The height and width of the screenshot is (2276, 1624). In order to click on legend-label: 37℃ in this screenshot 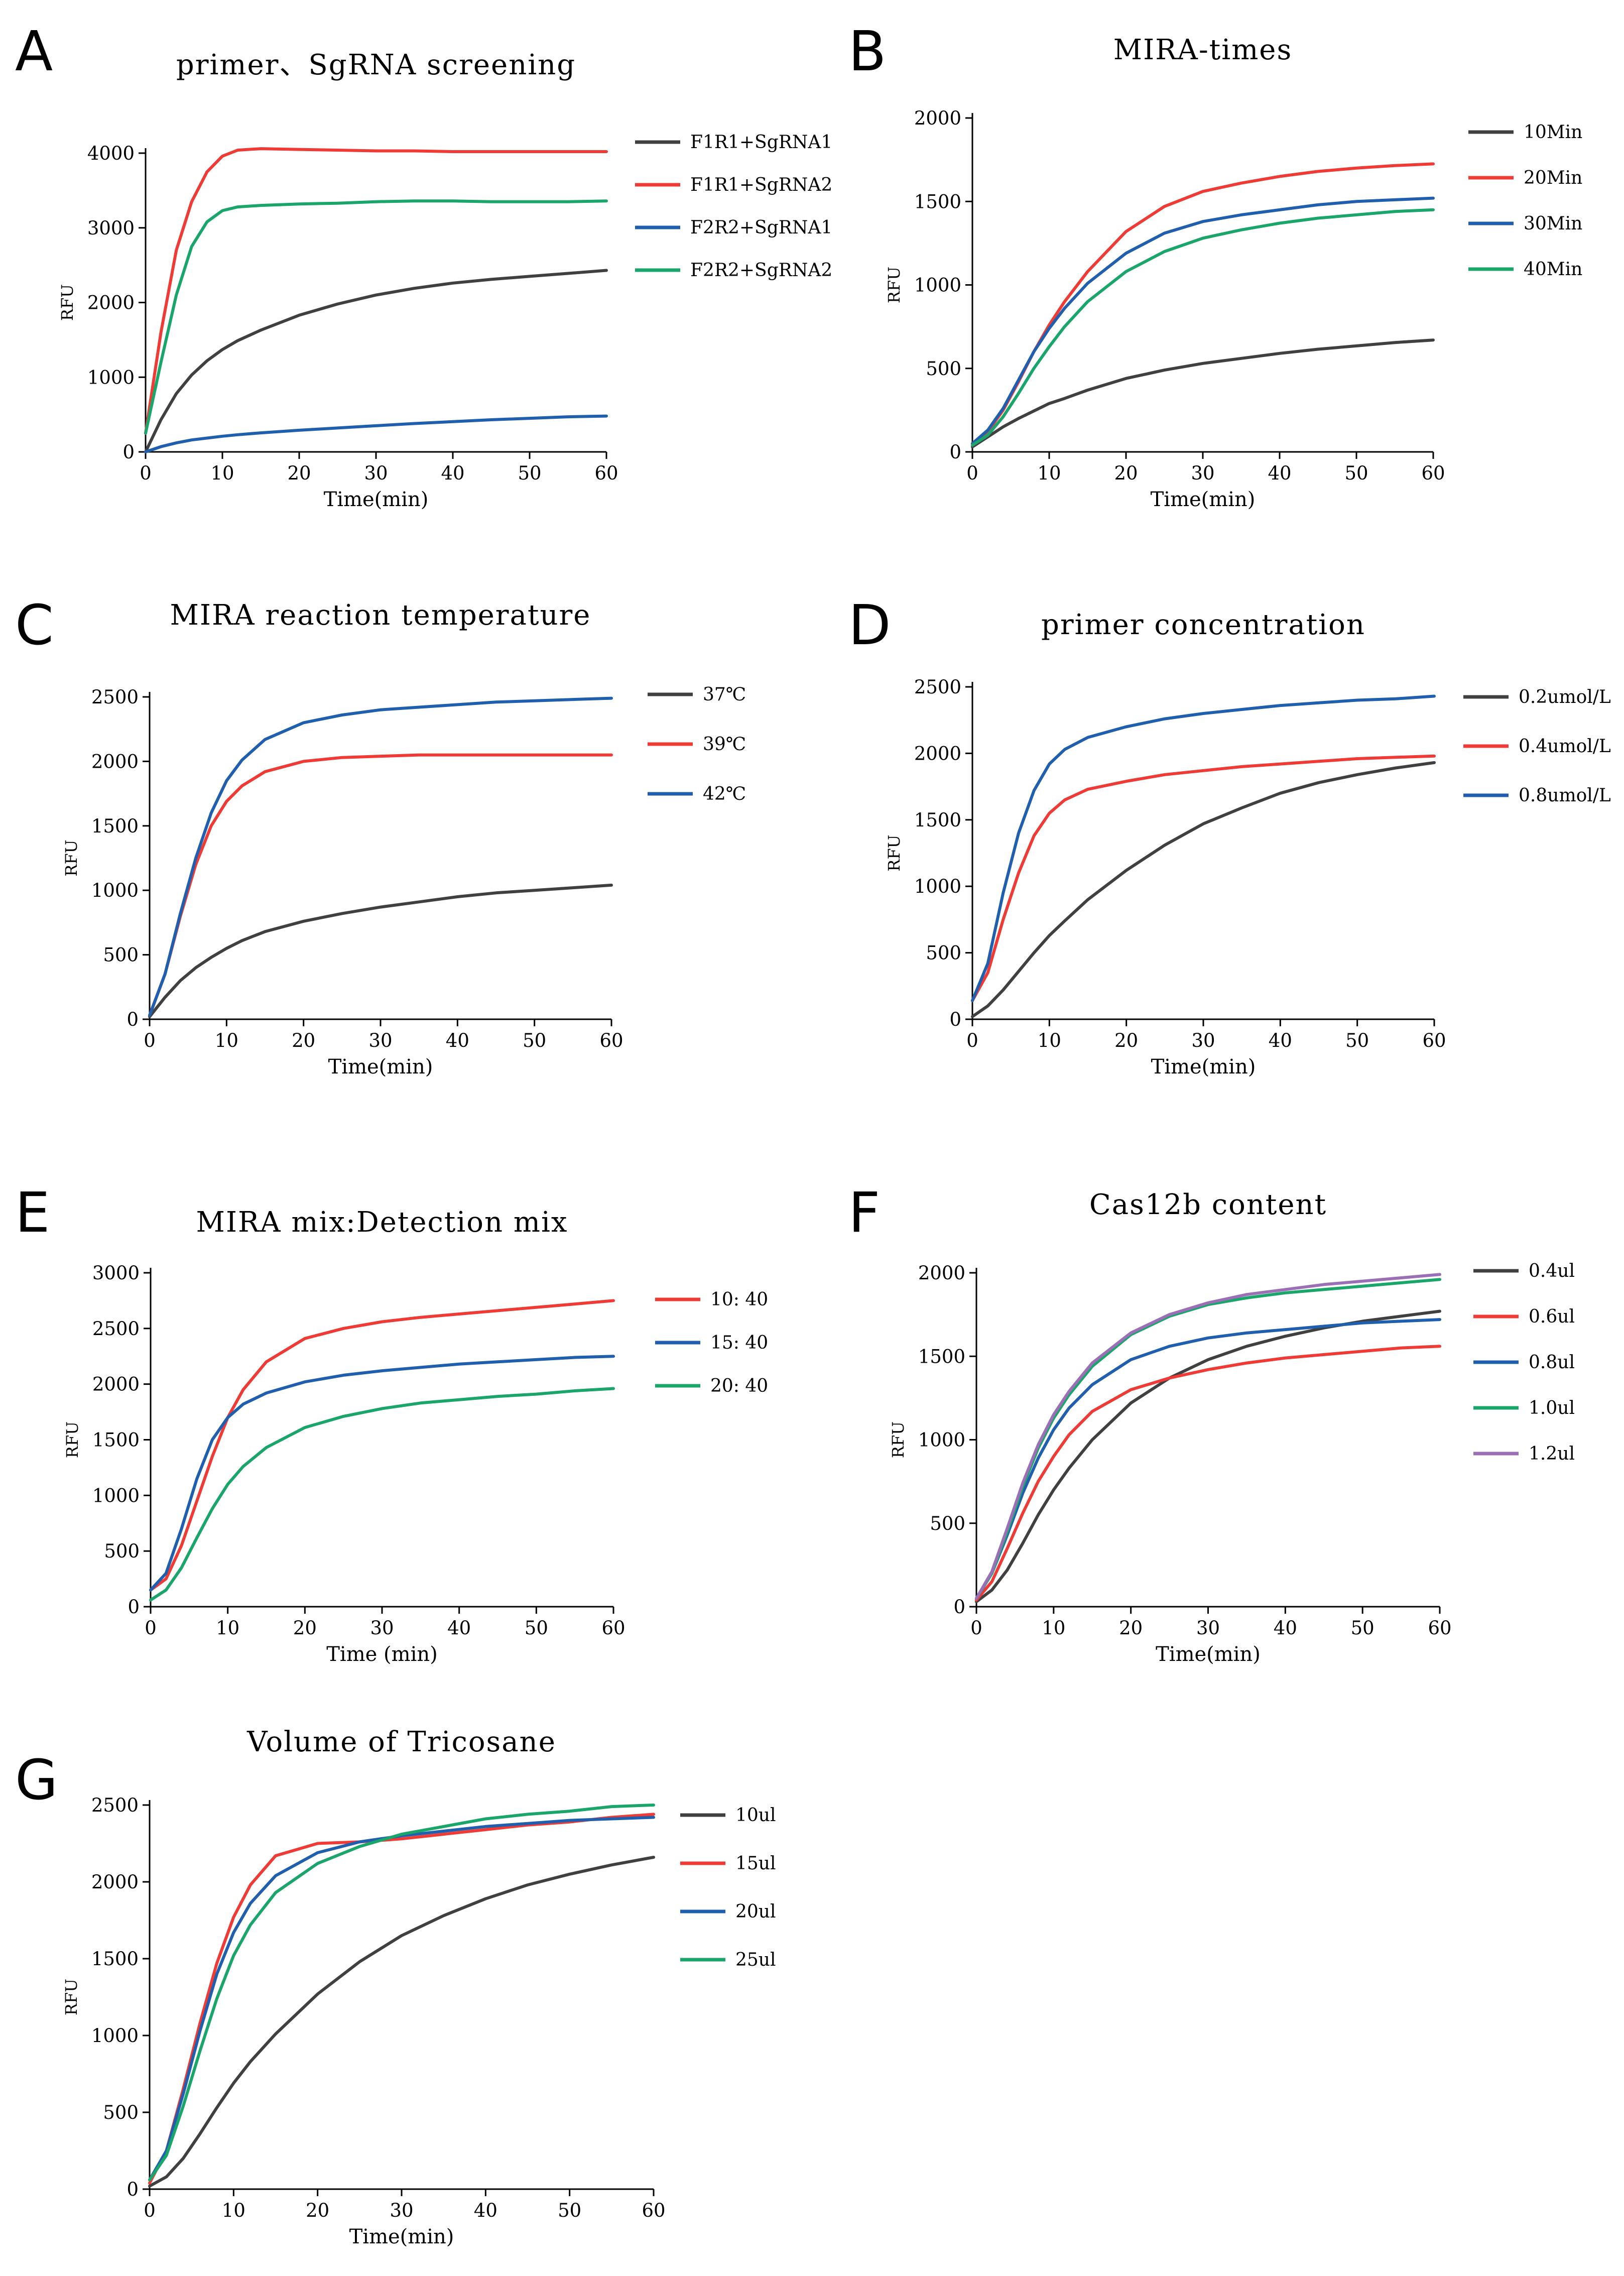, I will do `click(724, 694)`.